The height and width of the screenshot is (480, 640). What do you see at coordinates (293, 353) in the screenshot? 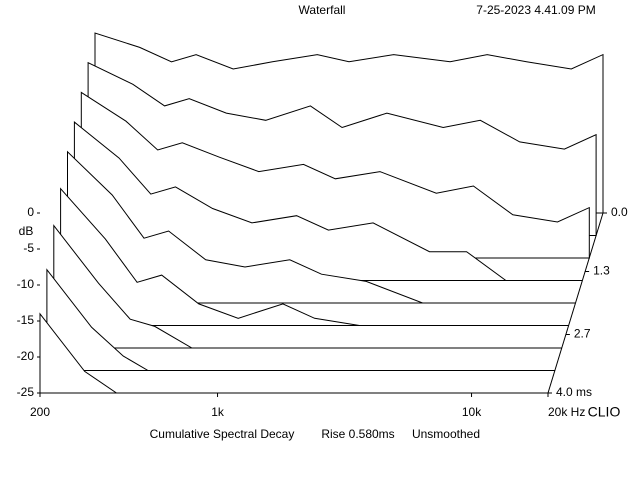
I see `decay-slice` at bounding box center [293, 353].